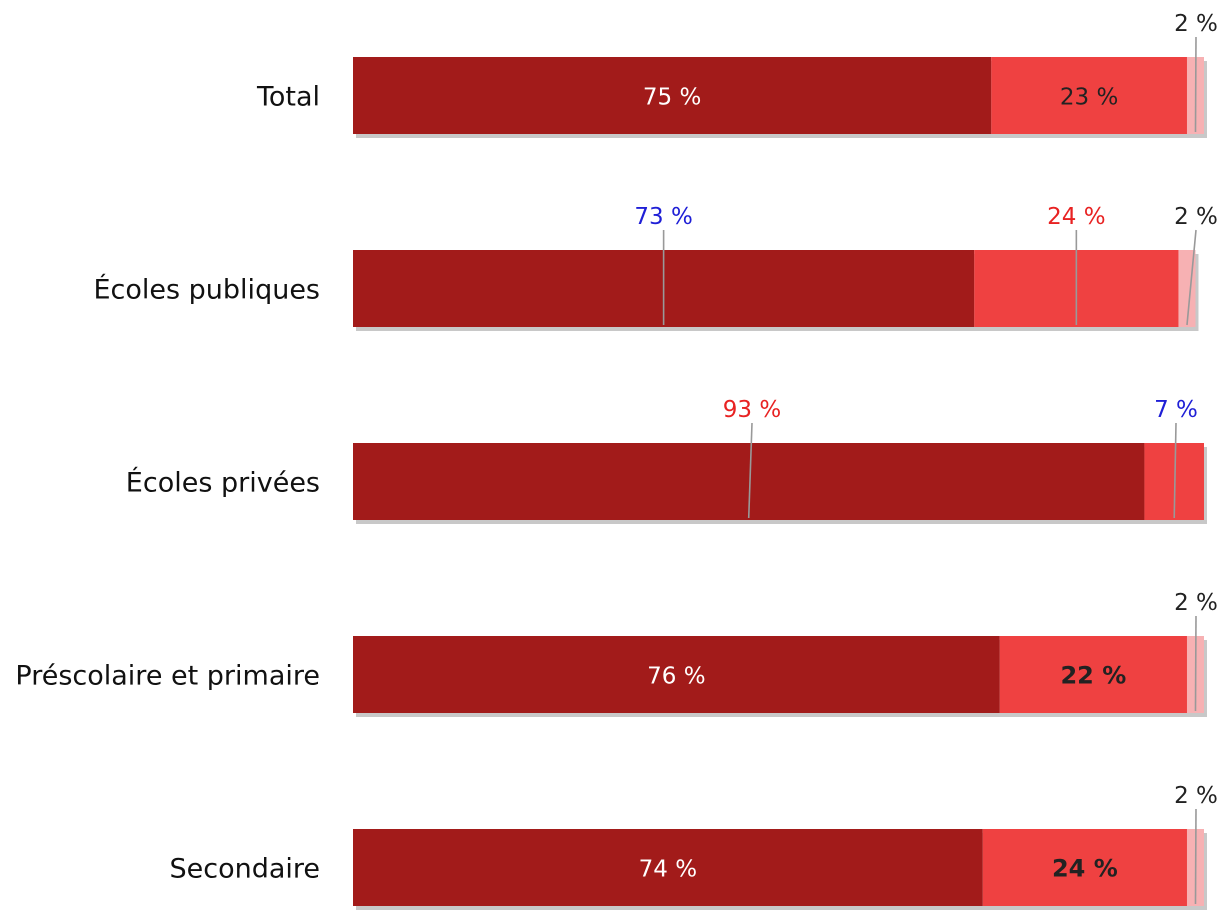  Describe the element at coordinates (223, 483) in the screenshot. I see `category-label: Écoles privées` at that location.